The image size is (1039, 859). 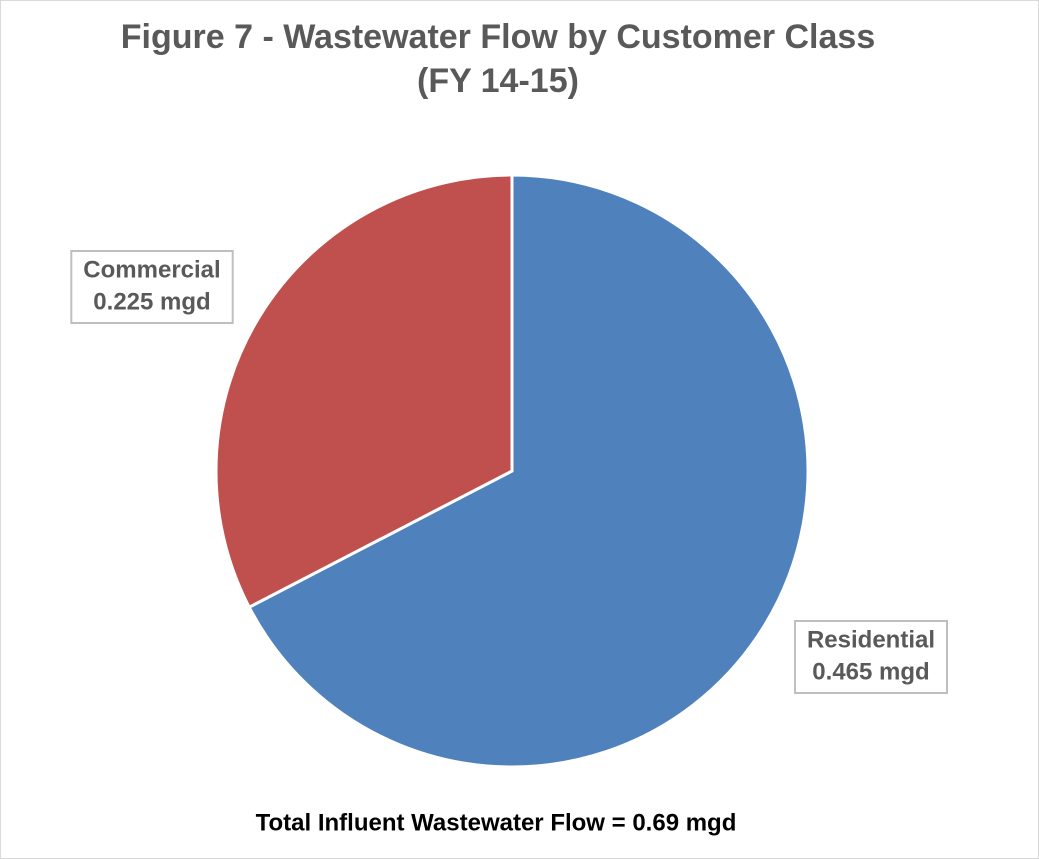 I want to click on label-value: 0.465 mgd, so click(x=870, y=671).